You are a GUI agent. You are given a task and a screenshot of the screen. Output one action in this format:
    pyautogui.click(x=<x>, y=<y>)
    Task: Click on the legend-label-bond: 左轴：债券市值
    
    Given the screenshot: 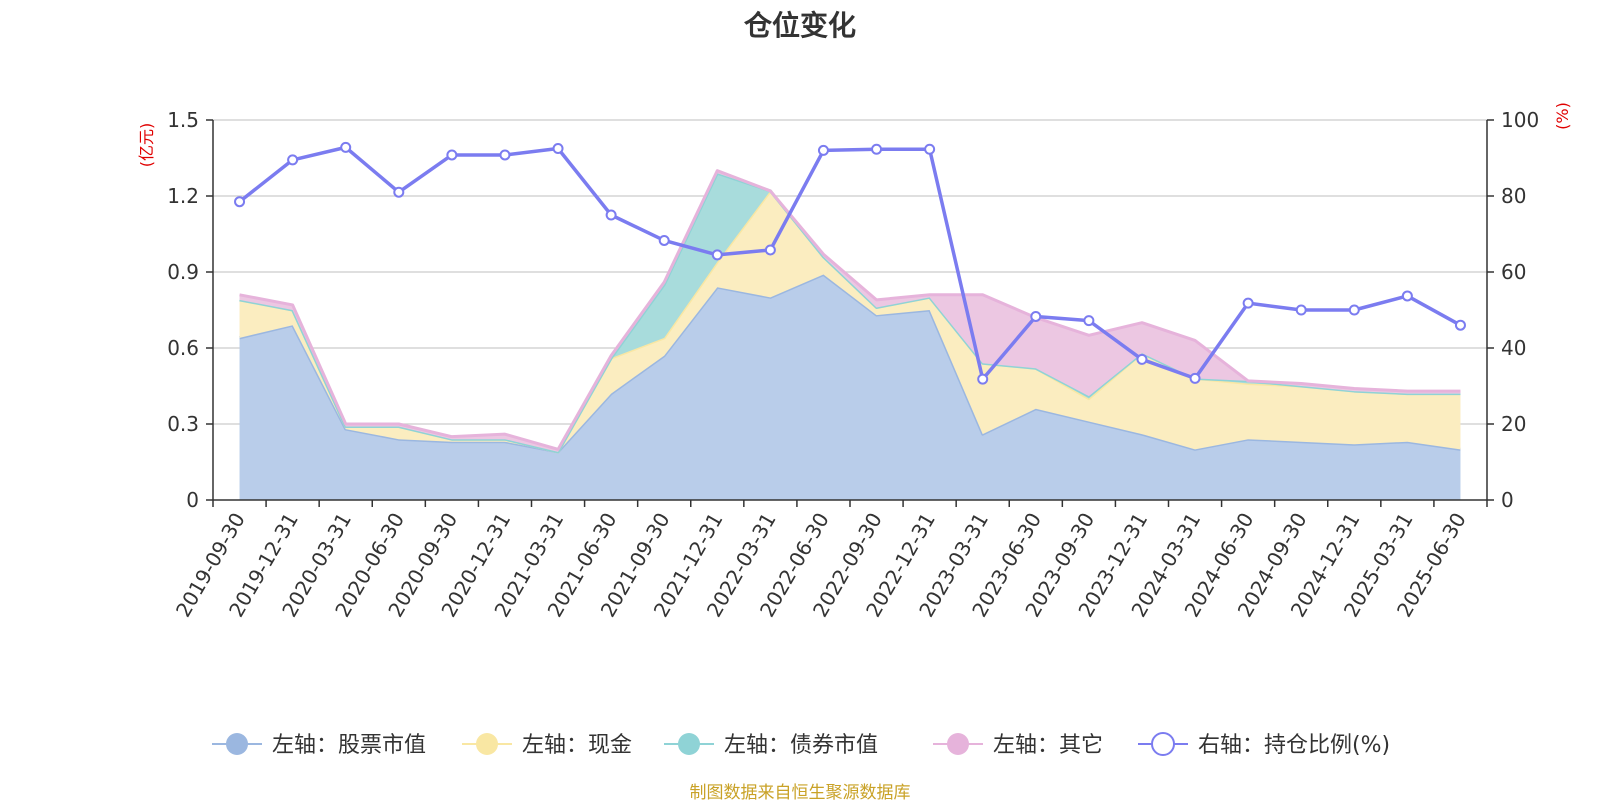 What is the action you would take?
    pyautogui.click(x=801, y=745)
    